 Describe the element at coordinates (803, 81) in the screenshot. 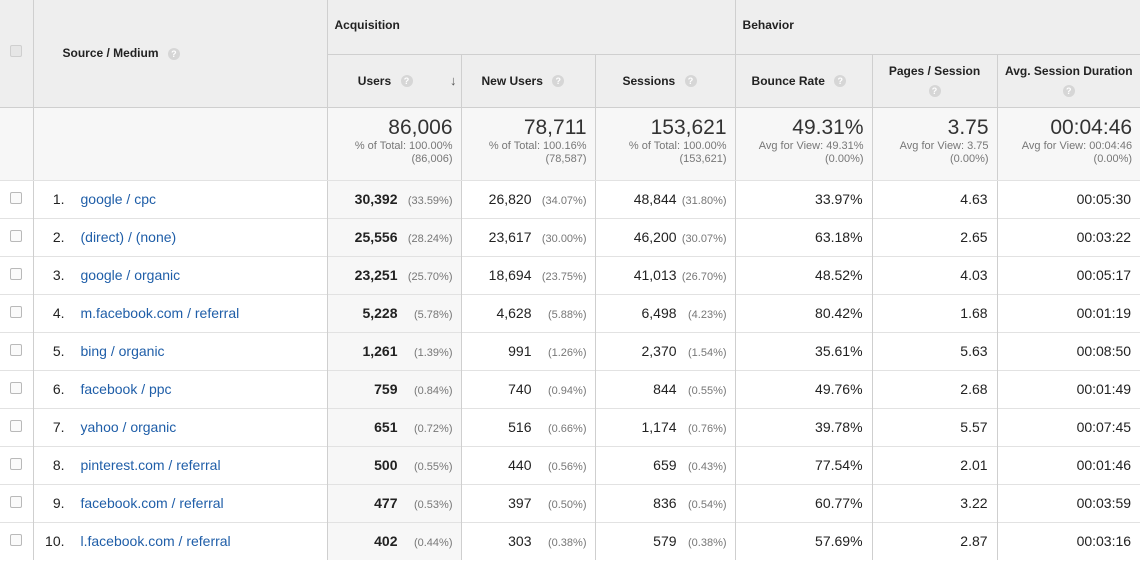

I see `bounce-rate-header: Bounce Rate ?` at that location.